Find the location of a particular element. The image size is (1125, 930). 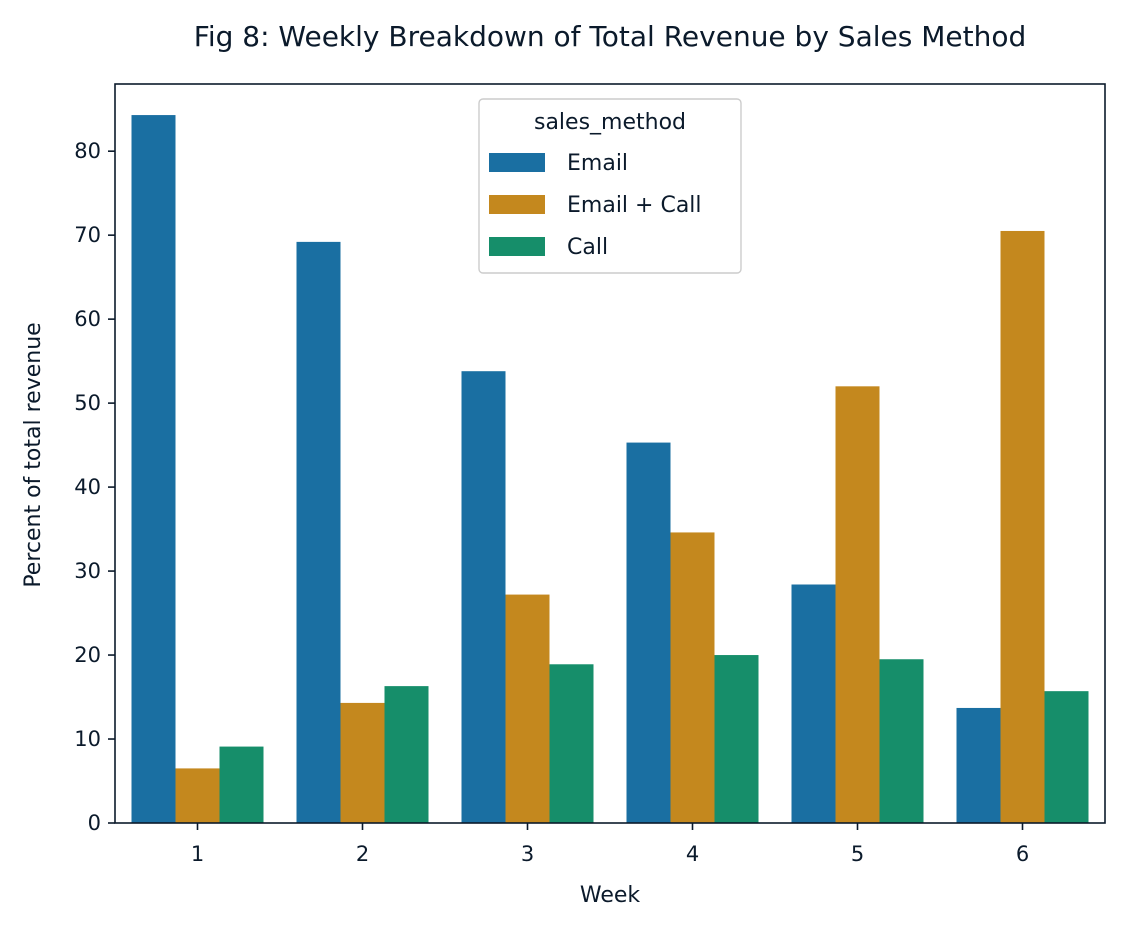

y-axis-label: Percent of total revenue is located at coordinates (33, 454).